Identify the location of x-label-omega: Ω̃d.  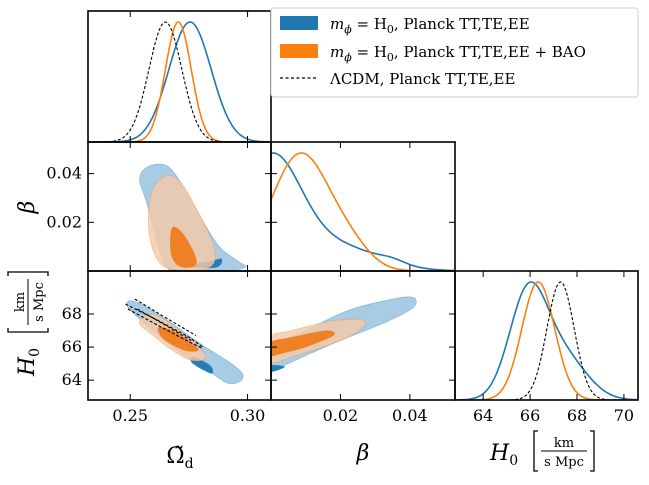
(179, 458).